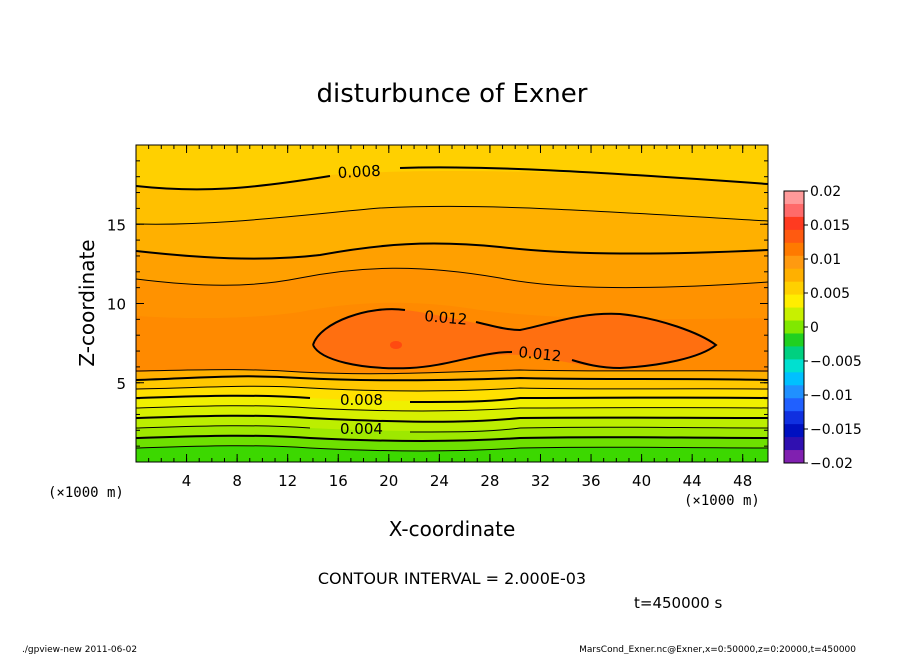  What do you see at coordinates (187, 481) in the screenshot?
I see `x-tick-label: 4` at bounding box center [187, 481].